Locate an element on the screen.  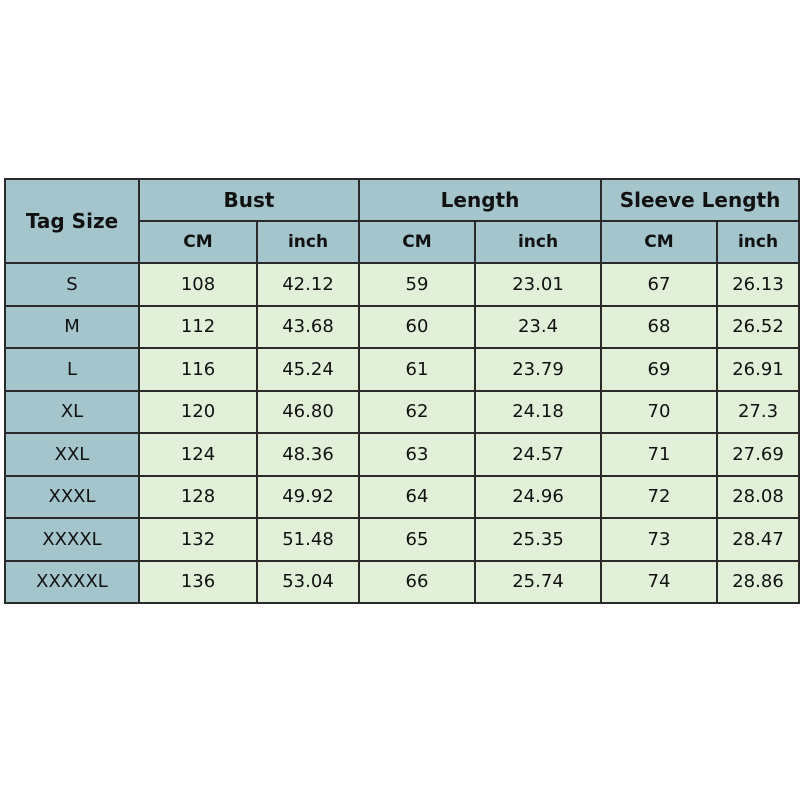
bust-cm-cell: 108 is located at coordinates (198, 284).